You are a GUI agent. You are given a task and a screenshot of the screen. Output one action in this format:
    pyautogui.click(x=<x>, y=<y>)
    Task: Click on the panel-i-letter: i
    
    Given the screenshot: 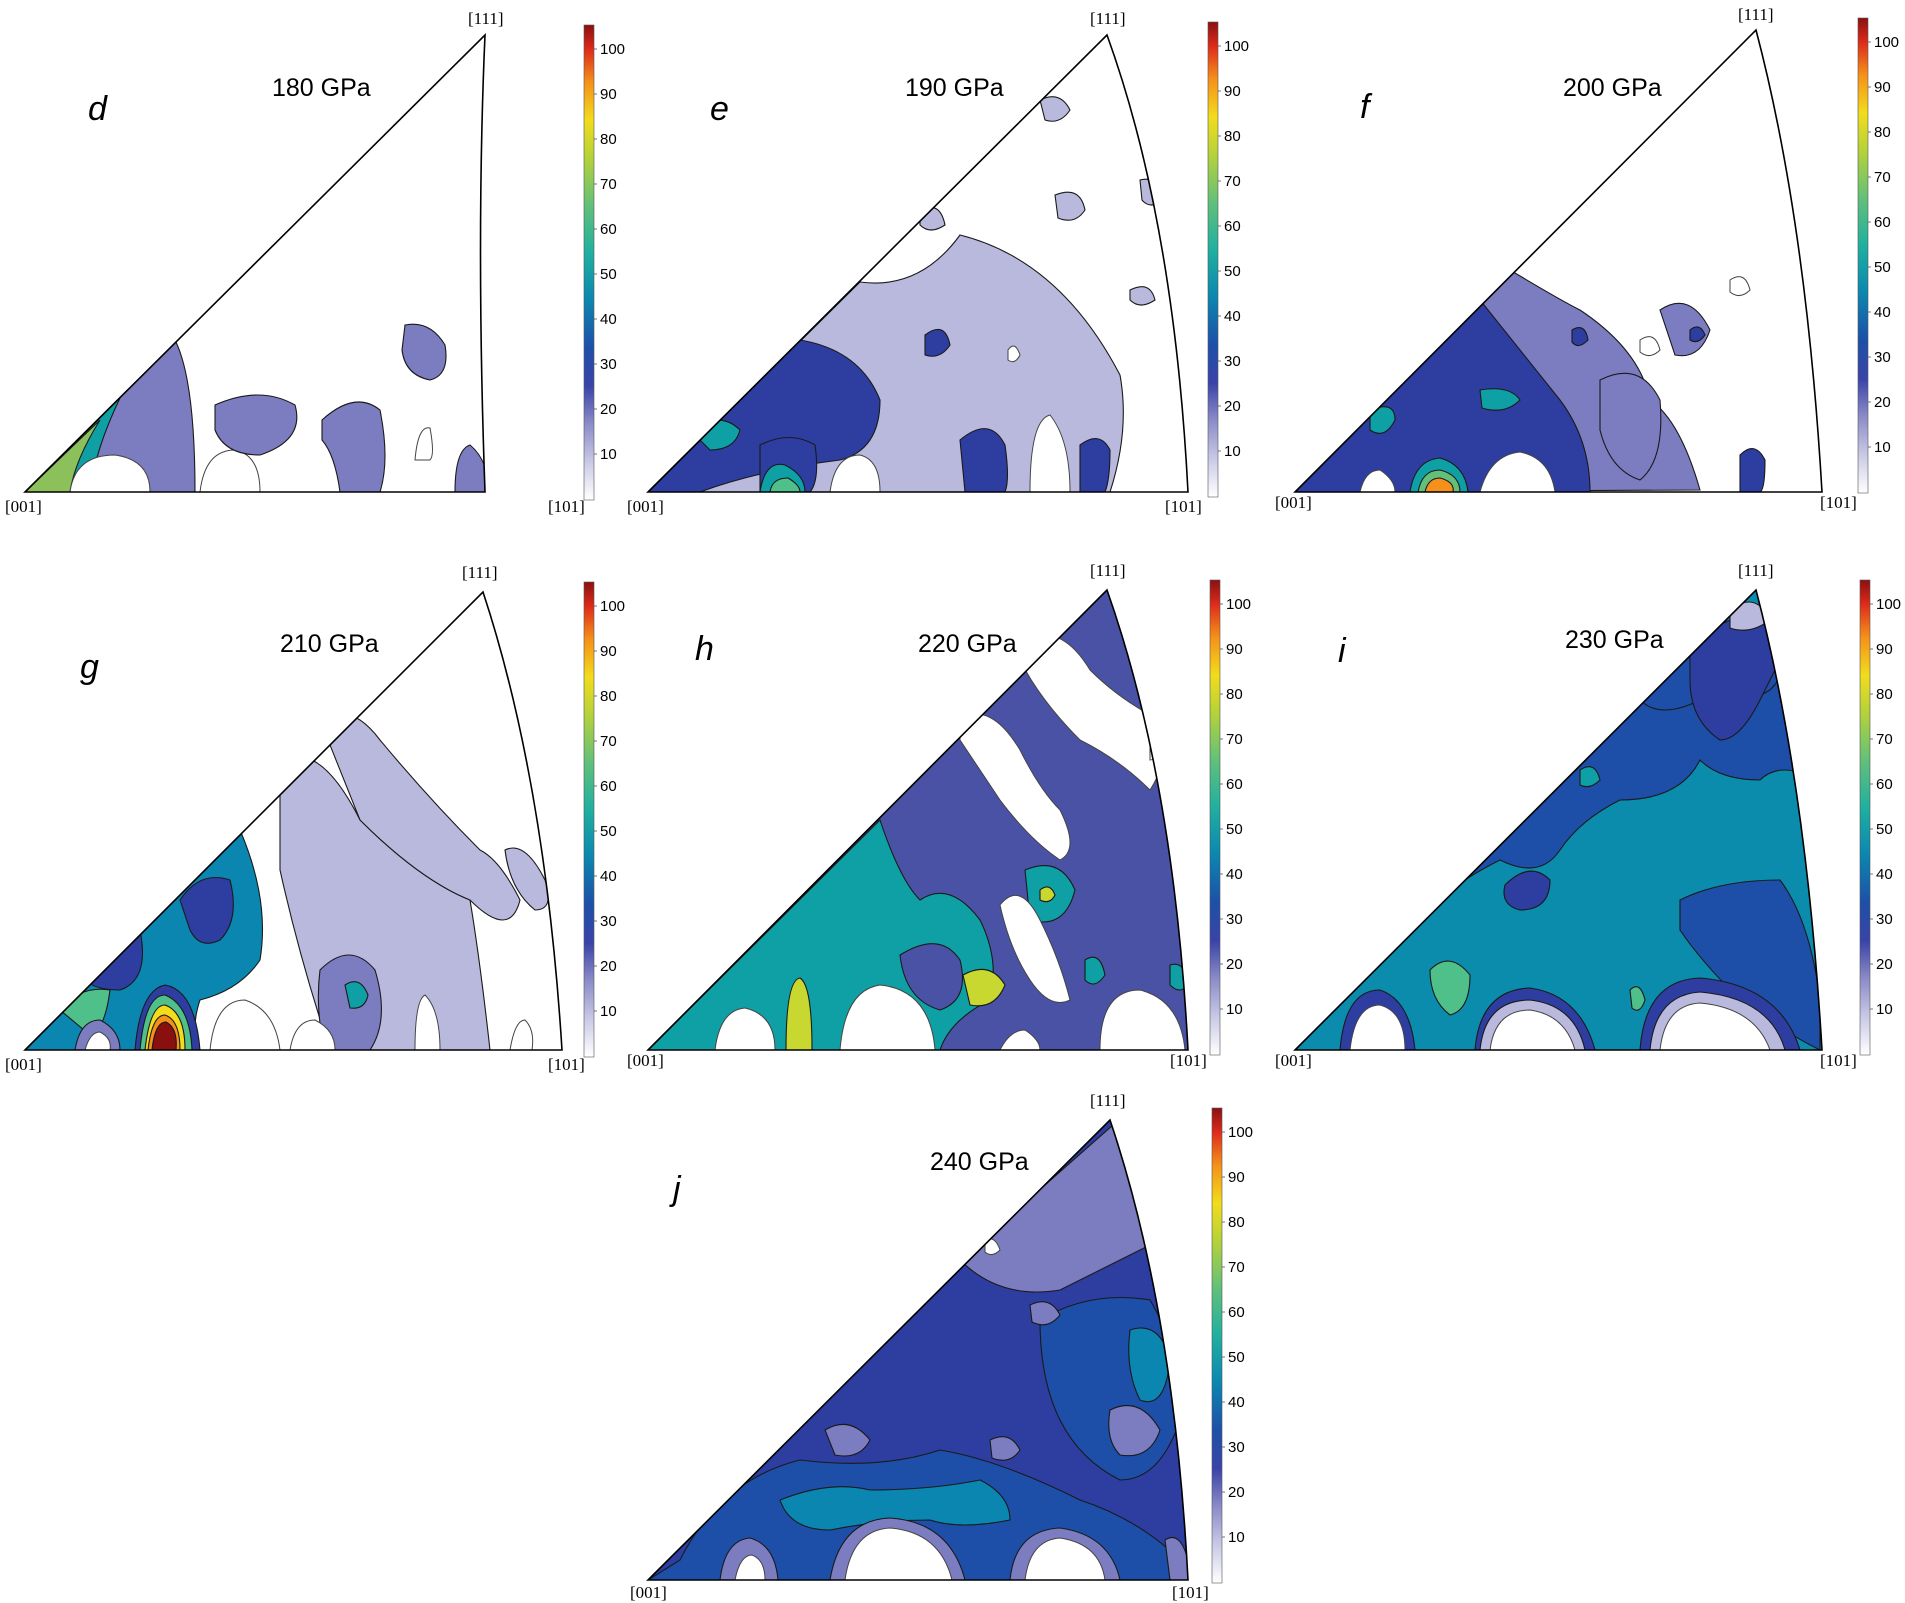 What is the action you would take?
    pyautogui.click(x=1342, y=651)
    